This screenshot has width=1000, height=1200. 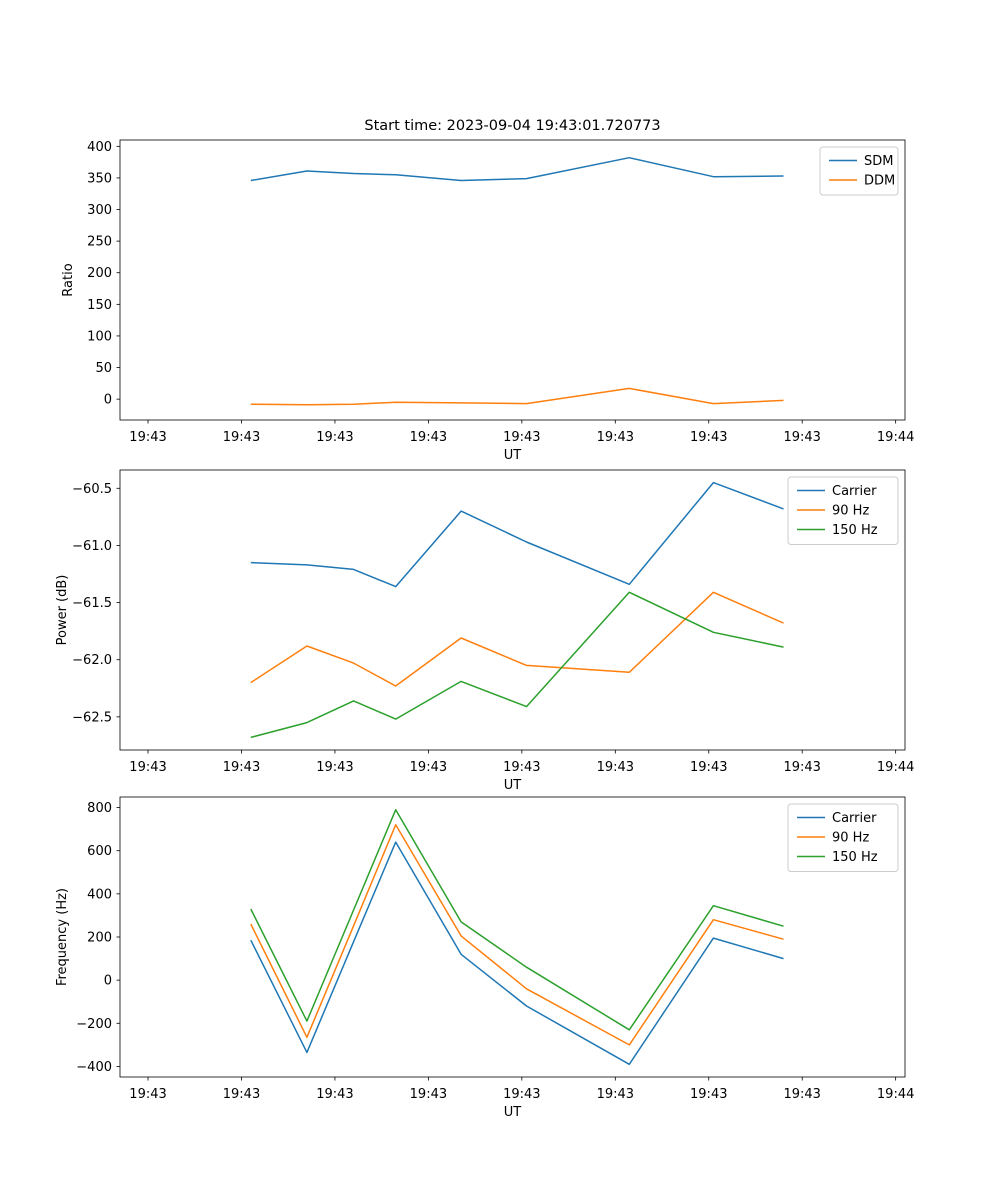 What do you see at coordinates (99, 336) in the screenshot?
I see `y-tick-label: 100` at bounding box center [99, 336].